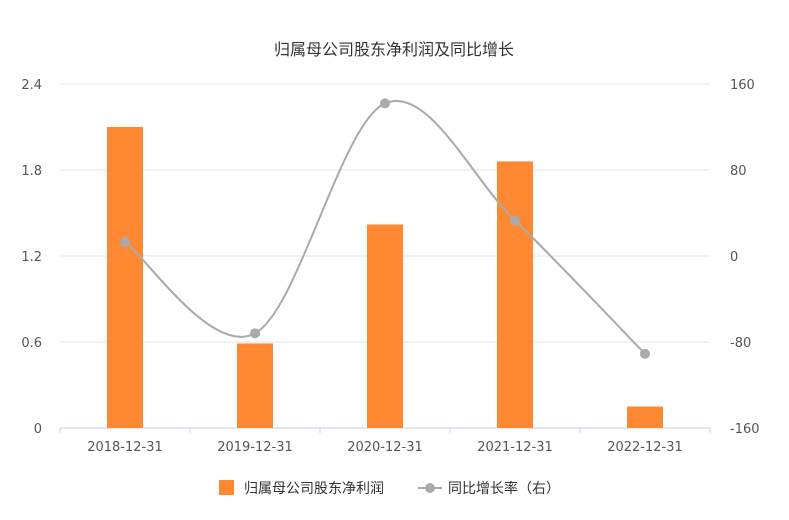 Image resolution: width=789 pixels, height=520 pixels. I want to click on legend-line-marker, so click(430, 488).